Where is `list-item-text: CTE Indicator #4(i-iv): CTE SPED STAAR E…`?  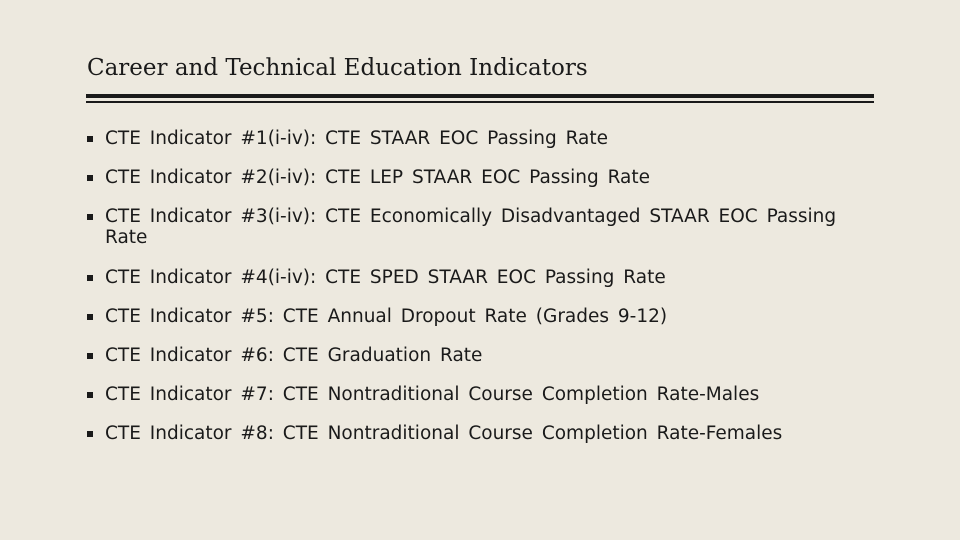 list-item-text: CTE Indicator #4(i-iv): CTE SPED STAAR E… is located at coordinates (385, 277).